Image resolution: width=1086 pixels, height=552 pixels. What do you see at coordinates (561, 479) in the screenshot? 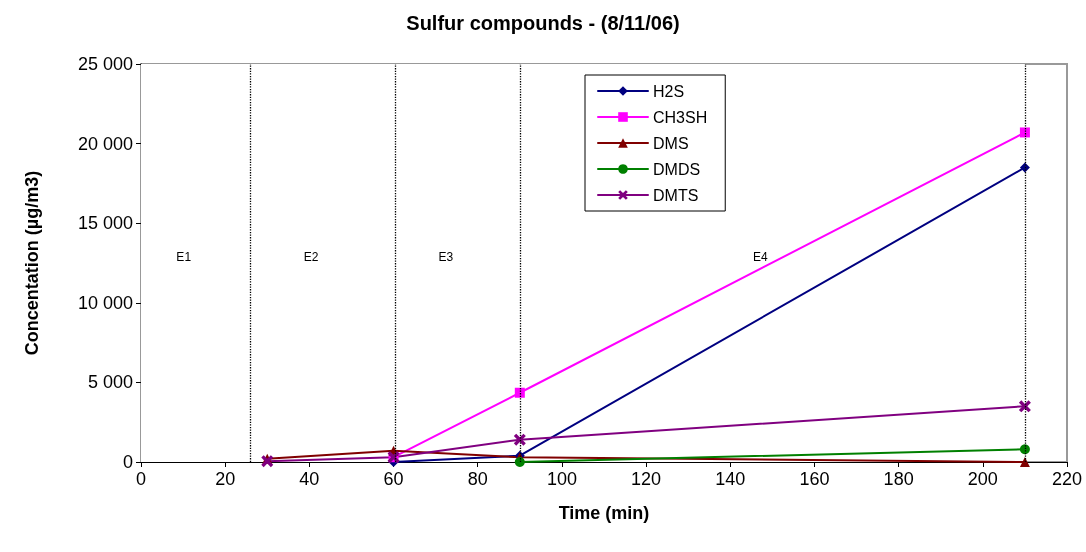
I see `x-tick-label: 100` at bounding box center [561, 479].